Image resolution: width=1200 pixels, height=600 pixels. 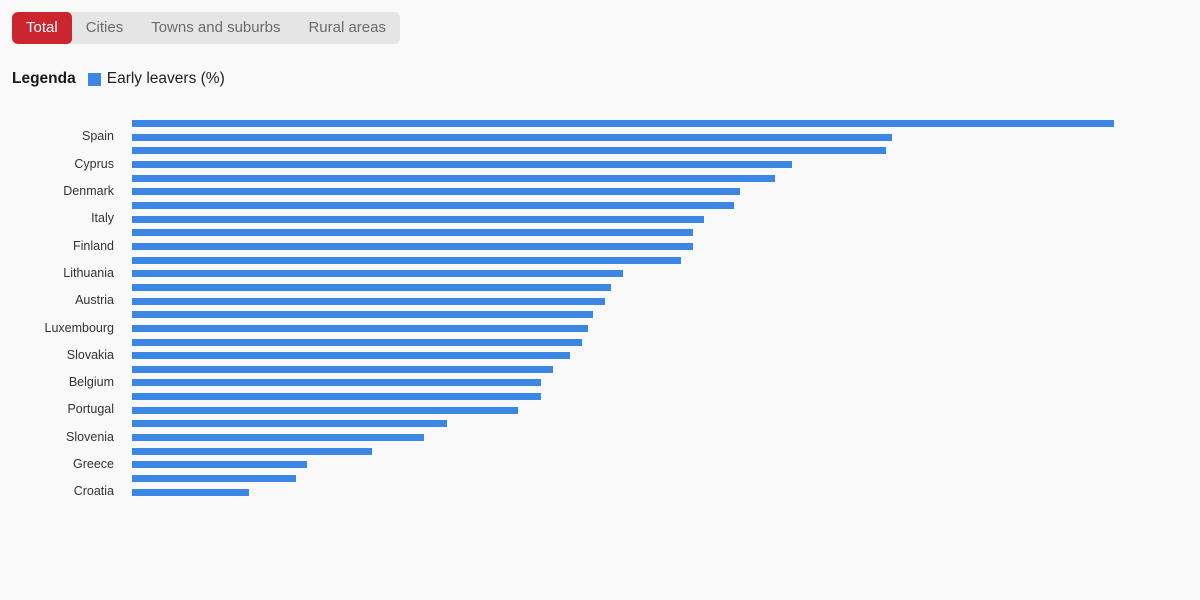 I want to click on chart-row: Italy, so click(x=600, y=219).